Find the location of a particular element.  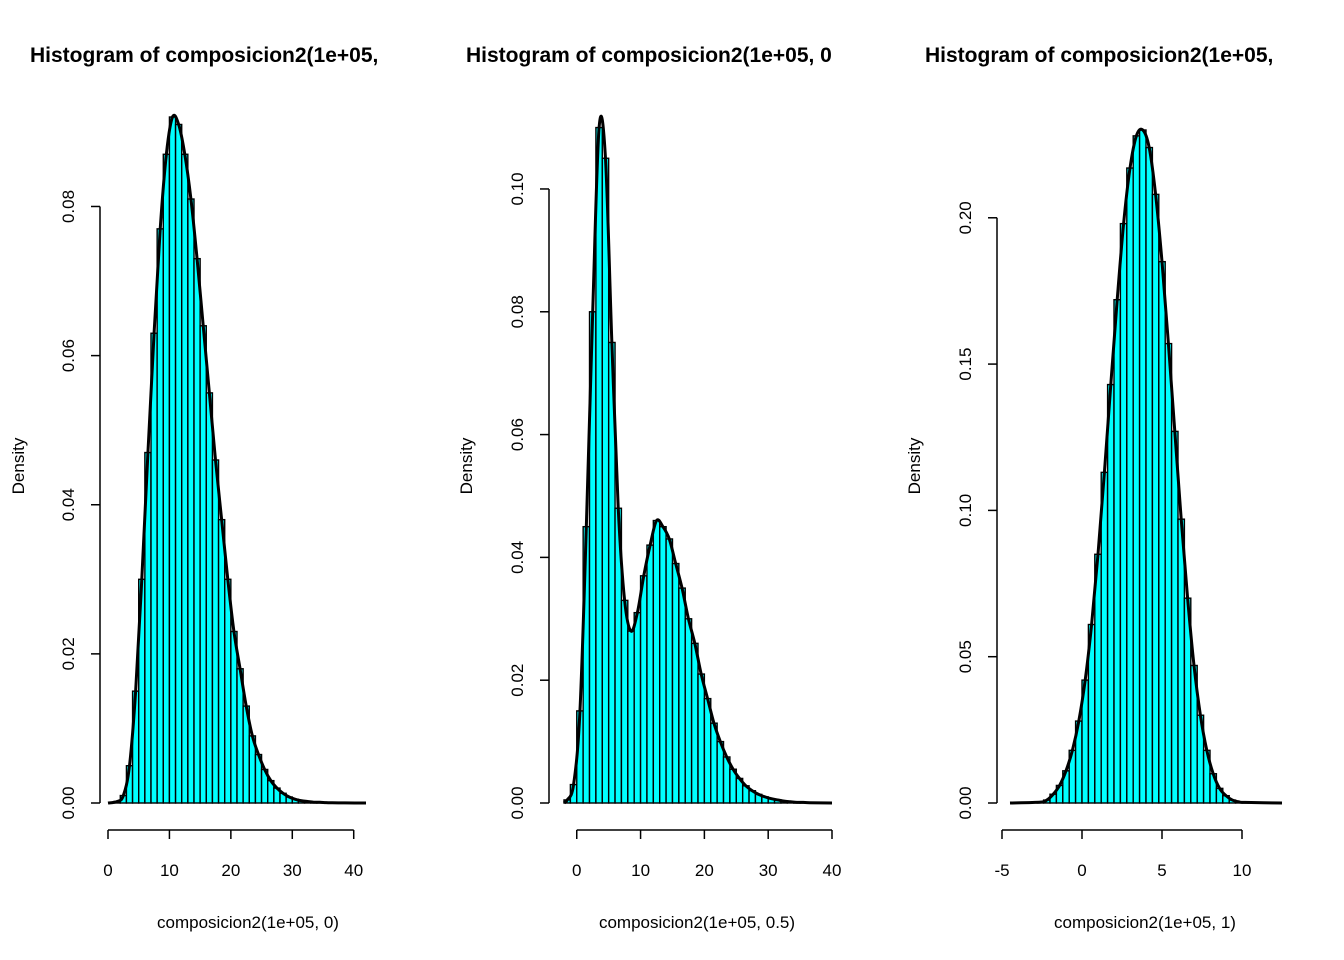

y-axis: 0.00 0.02 0.04 0.06 0.08 0.10 is located at coordinates (529, 496).